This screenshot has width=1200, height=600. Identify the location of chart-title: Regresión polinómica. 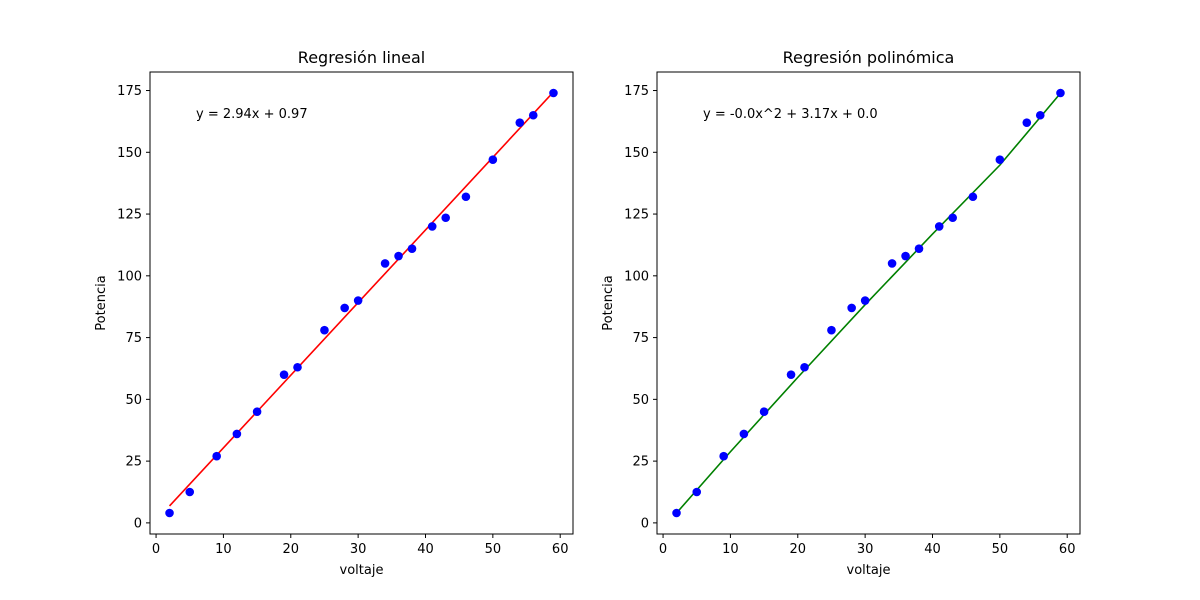
(869, 57).